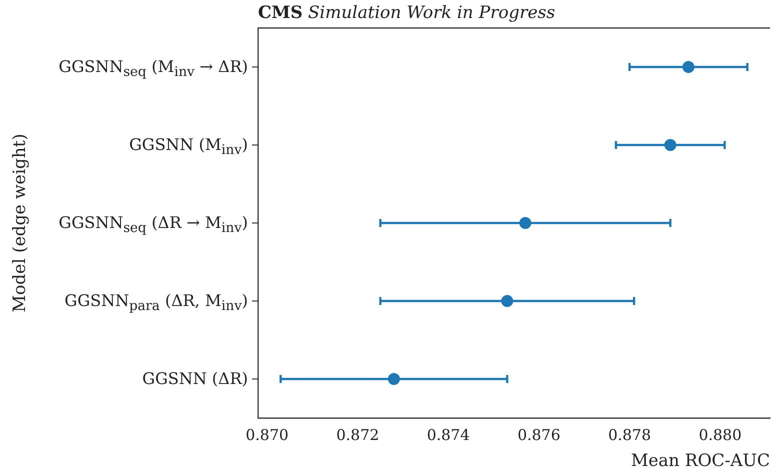 The height and width of the screenshot is (476, 784). Describe the element at coordinates (358, 435) in the screenshot. I see `x-tick-label: 0.872` at that location.